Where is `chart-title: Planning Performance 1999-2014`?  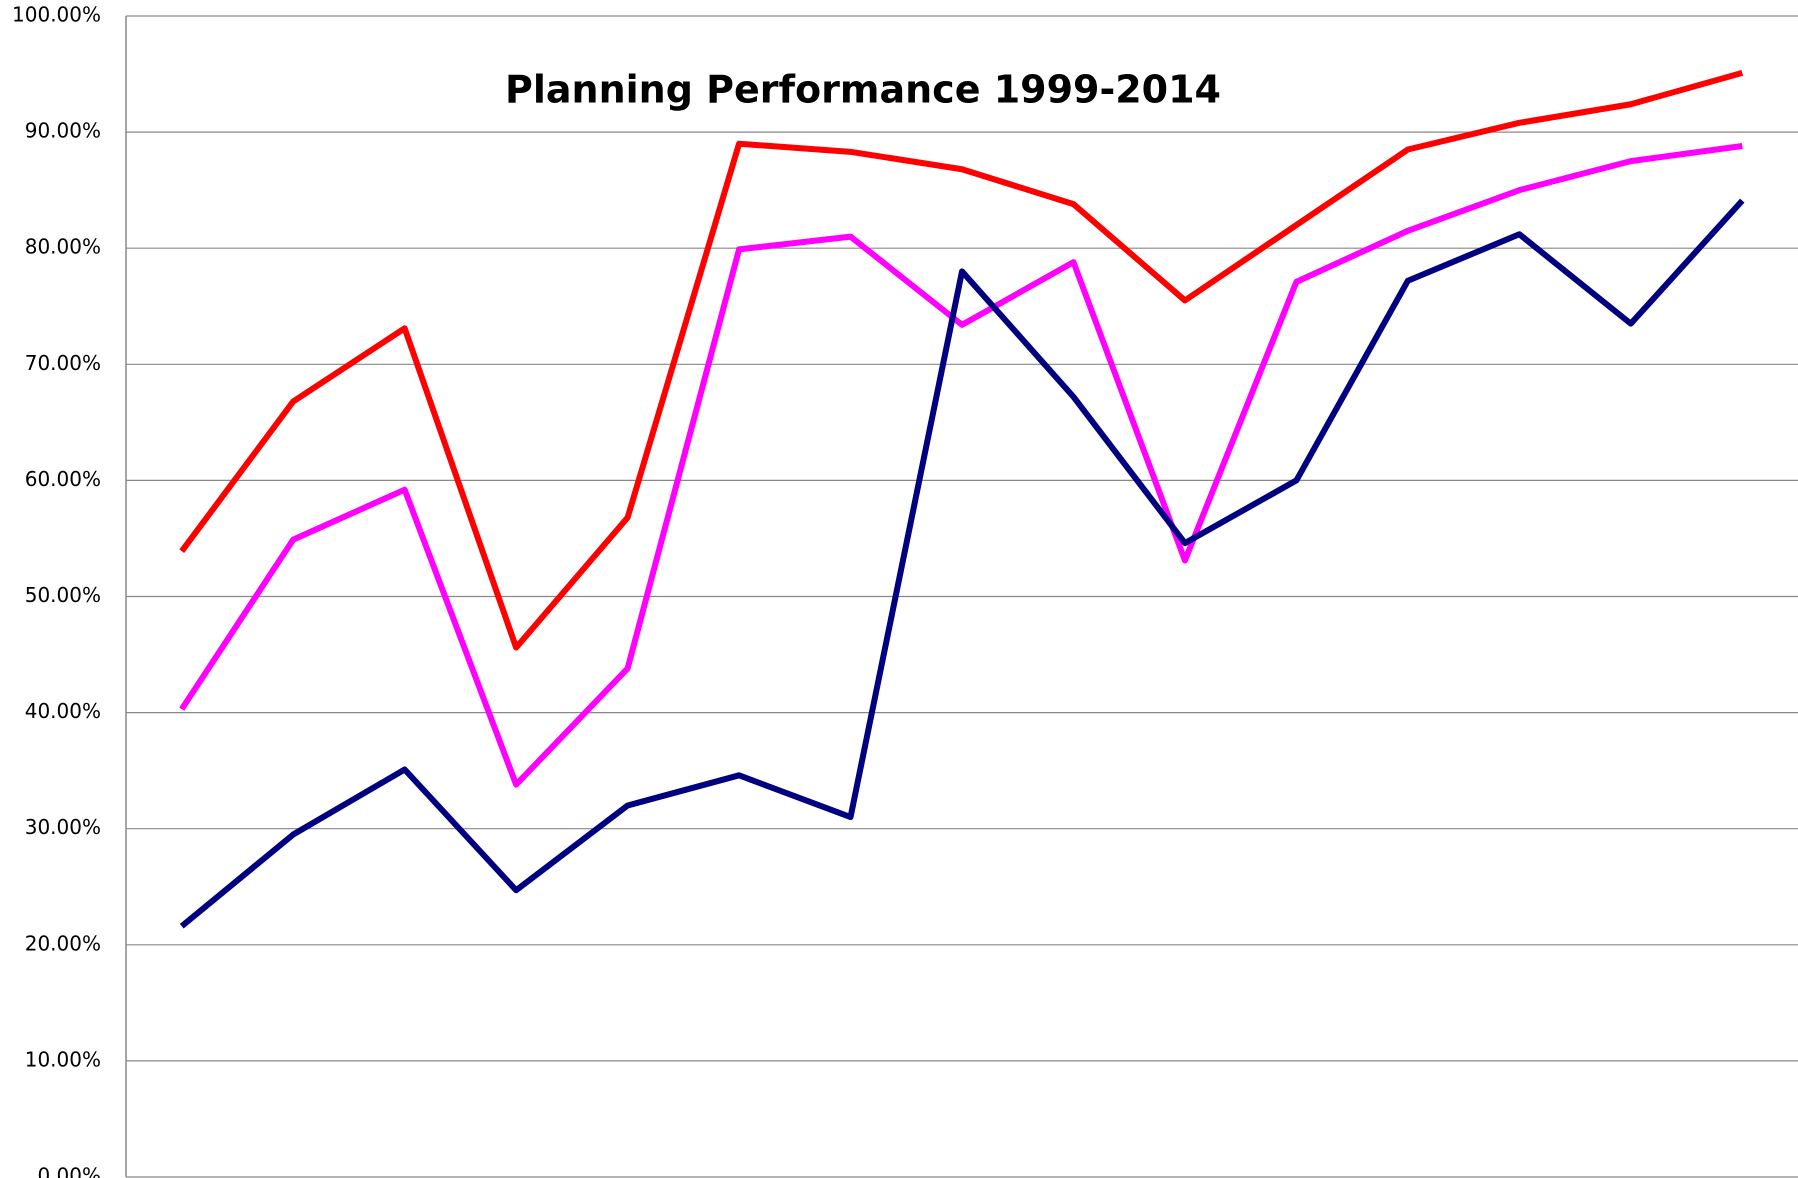 chart-title: Planning Performance 1999-2014 is located at coordinates (863, 90).